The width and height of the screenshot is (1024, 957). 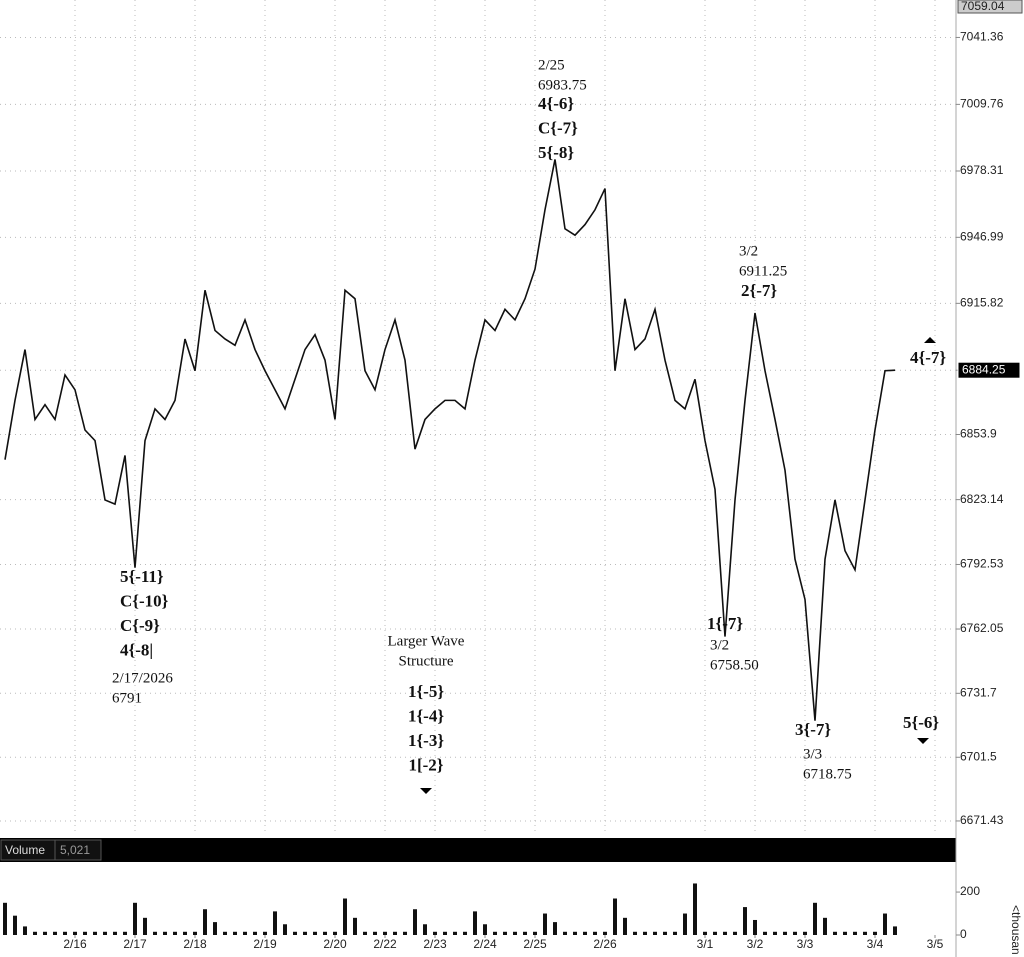 What do you see at coordinates (195, 944) in the screenshot?
I see `x-tick-label: 2/18` at bounding box center [195, 944].